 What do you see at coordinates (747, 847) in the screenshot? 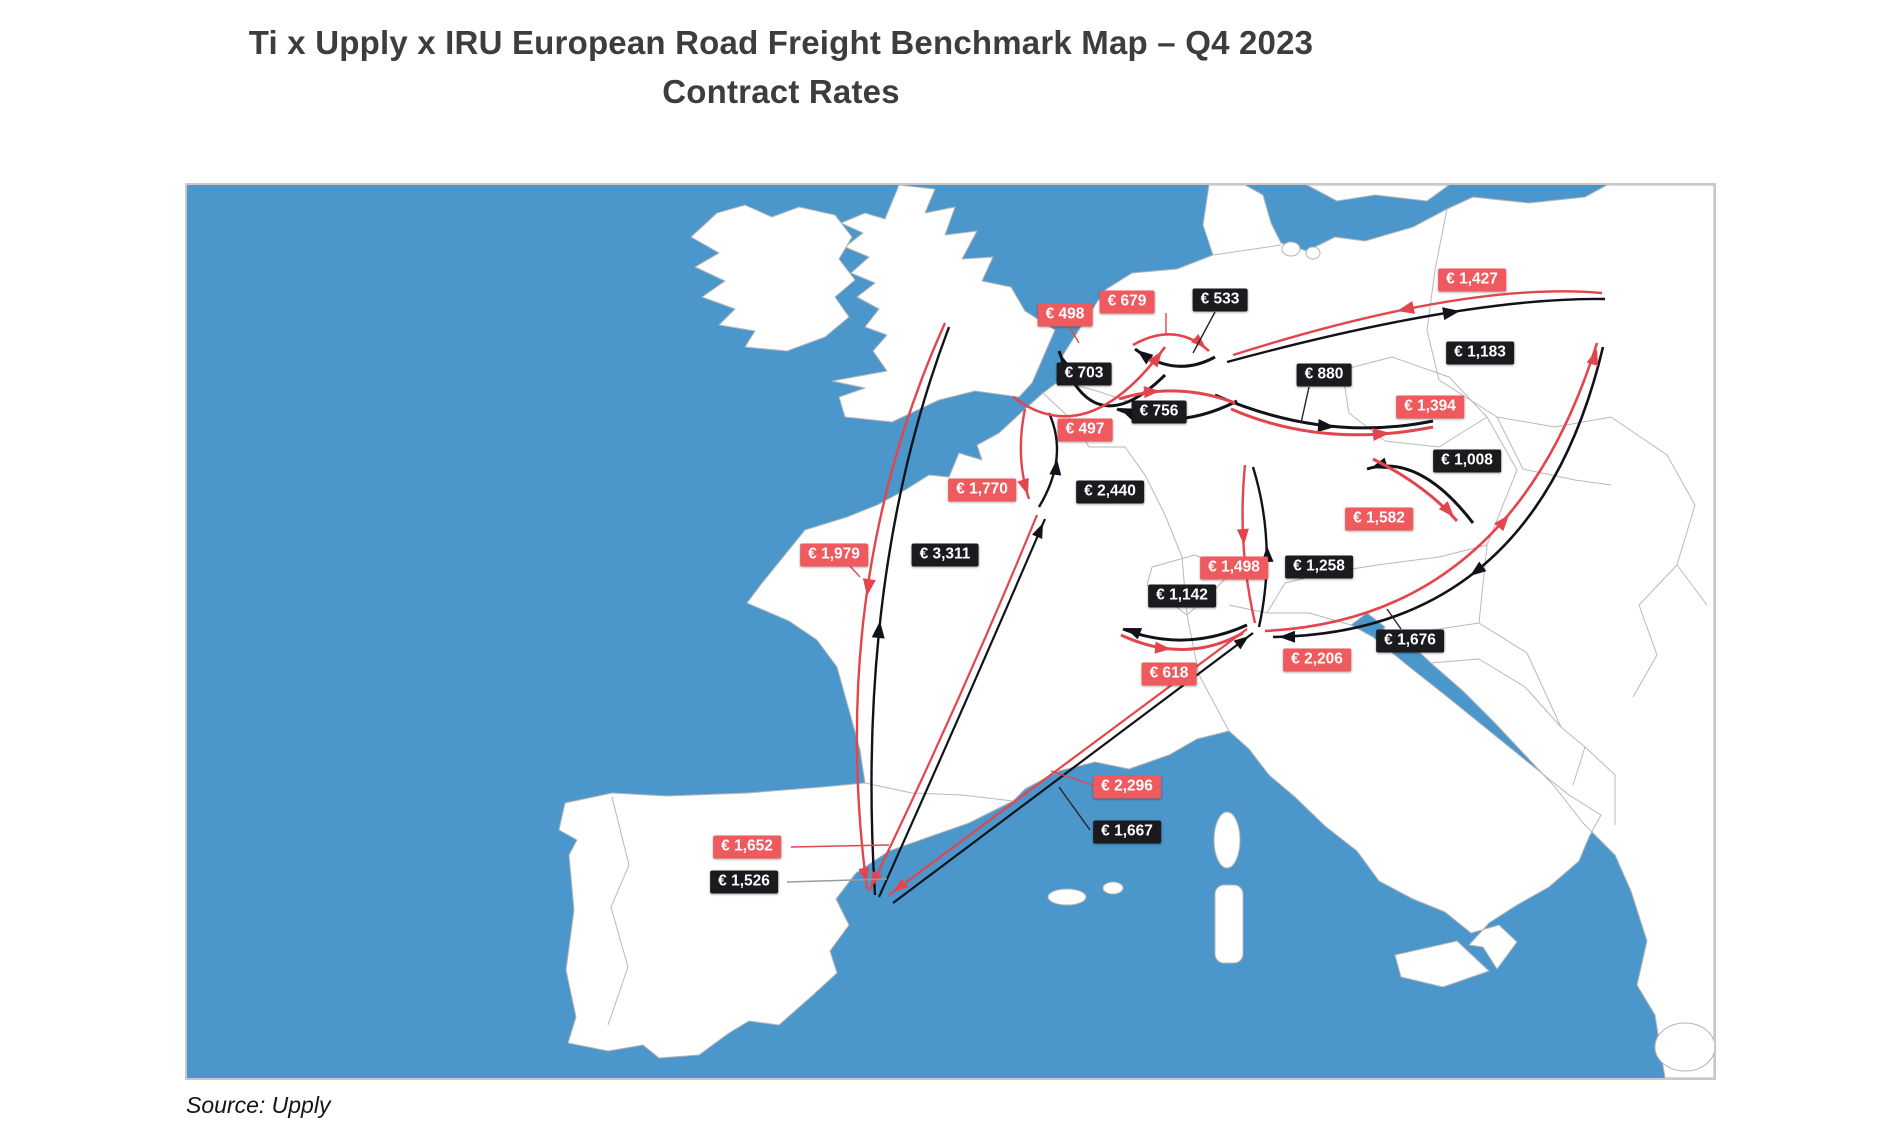
I see `rate-badge: € 1,652` at bounding box center [747, 847].